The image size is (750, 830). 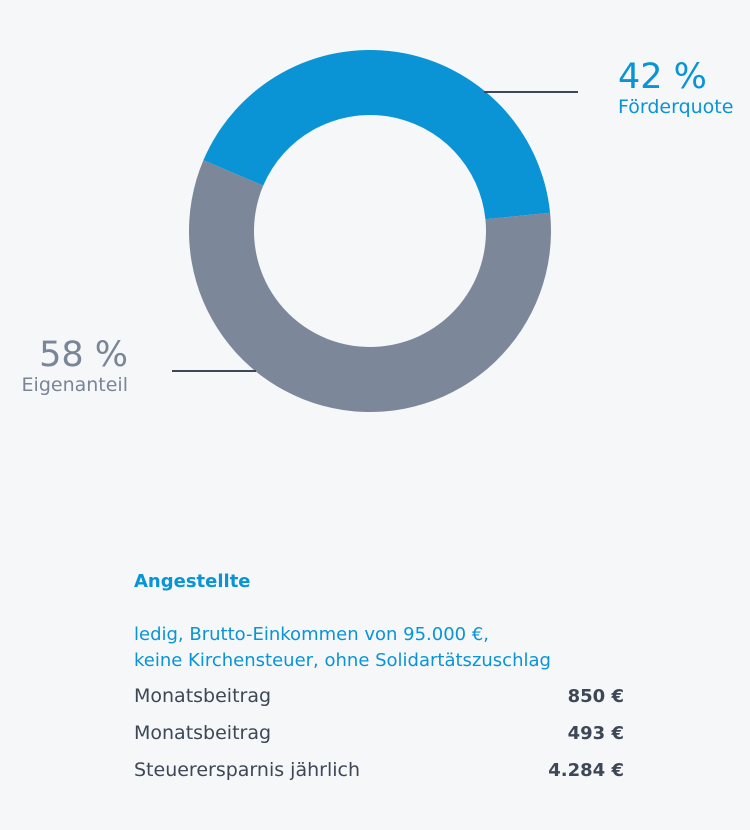 I want to click on row-value: 493 €, so click(x=595, y=733).